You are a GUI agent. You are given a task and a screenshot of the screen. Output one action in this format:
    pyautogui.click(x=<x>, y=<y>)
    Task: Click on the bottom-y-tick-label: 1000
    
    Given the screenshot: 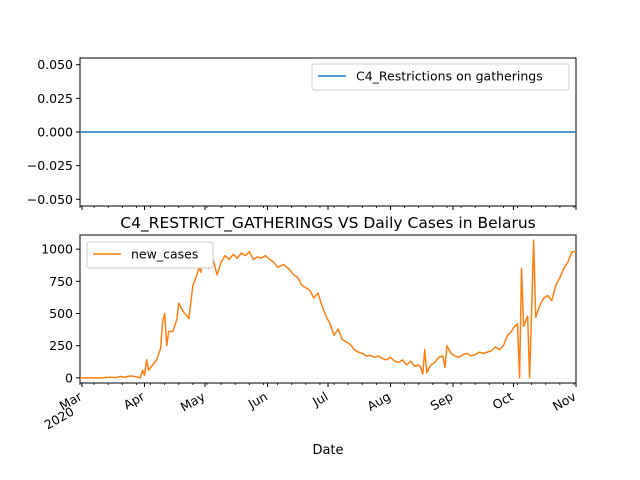 What is the action you would take?
    pyautogui.click(x=57, y=249)
    